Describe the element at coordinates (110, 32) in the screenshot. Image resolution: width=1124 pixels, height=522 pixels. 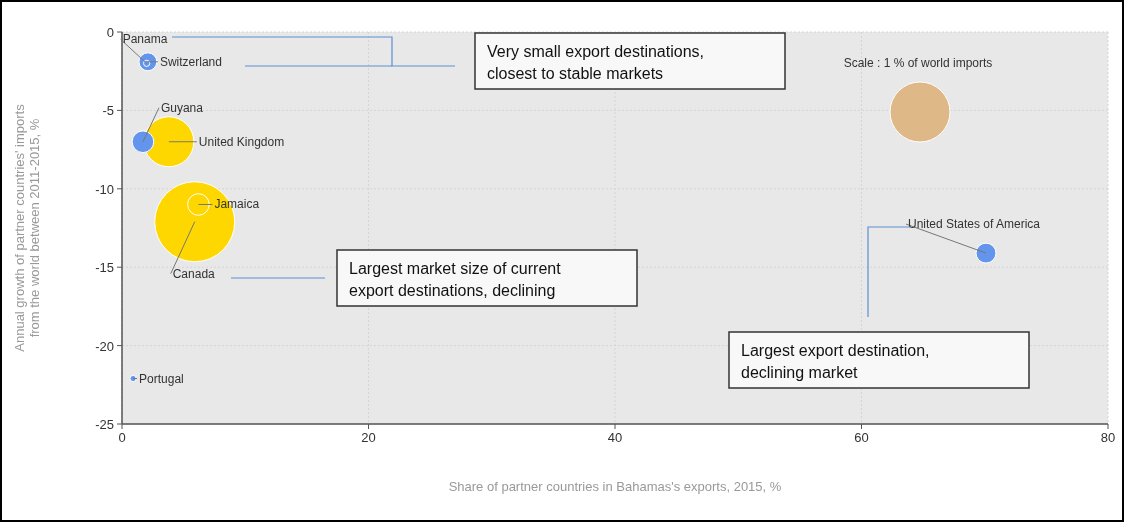
I see `y-tick-label: 0` at that location.